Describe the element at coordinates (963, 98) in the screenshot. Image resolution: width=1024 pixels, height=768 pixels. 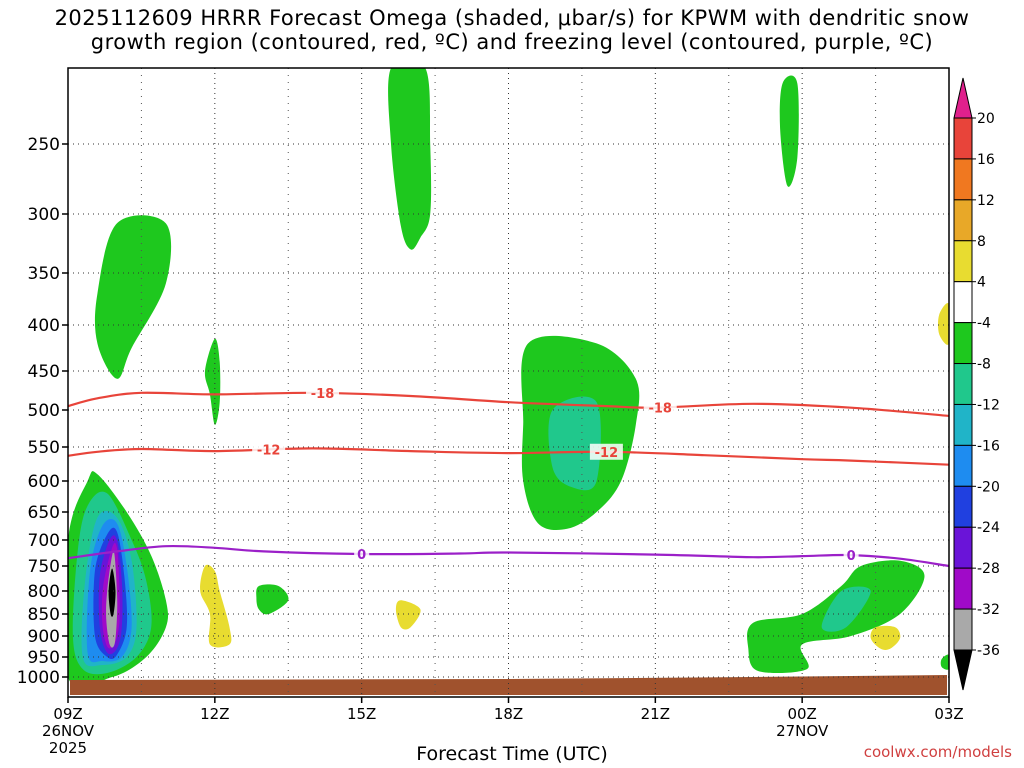
I see `colorbar-top-arrow` at that location.